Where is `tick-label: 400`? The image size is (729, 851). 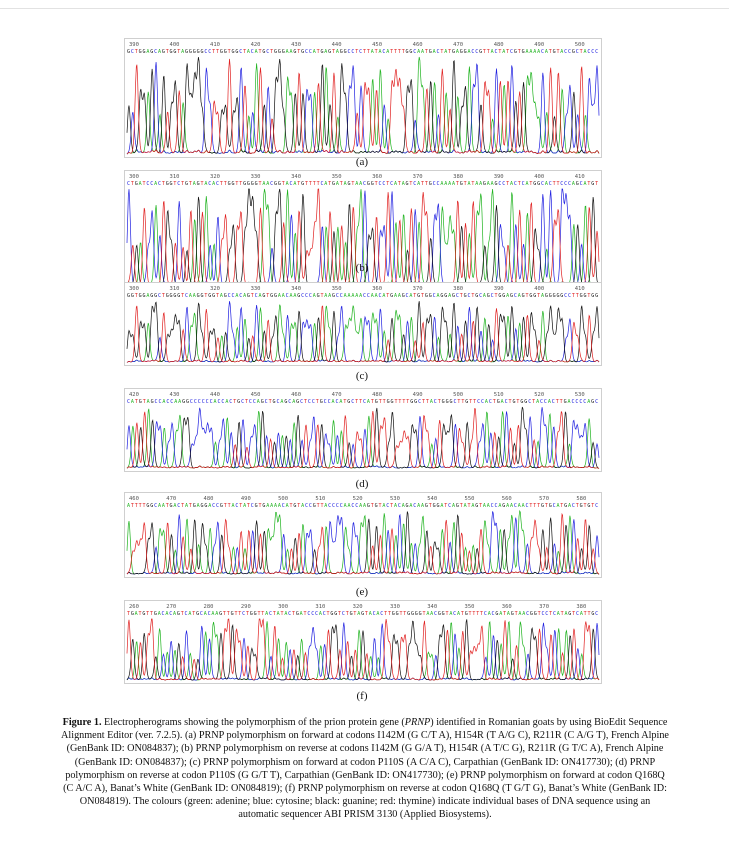
tick-label: 400 is located at coordinates (175, 45).